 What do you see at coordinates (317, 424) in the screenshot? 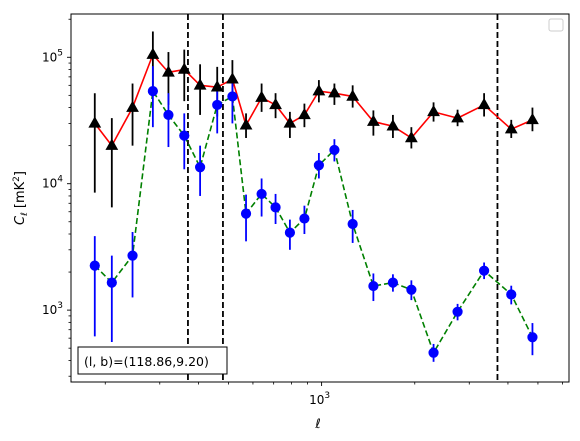
I see `x-axis-label: ℓ` at bounding box center [317, 424].